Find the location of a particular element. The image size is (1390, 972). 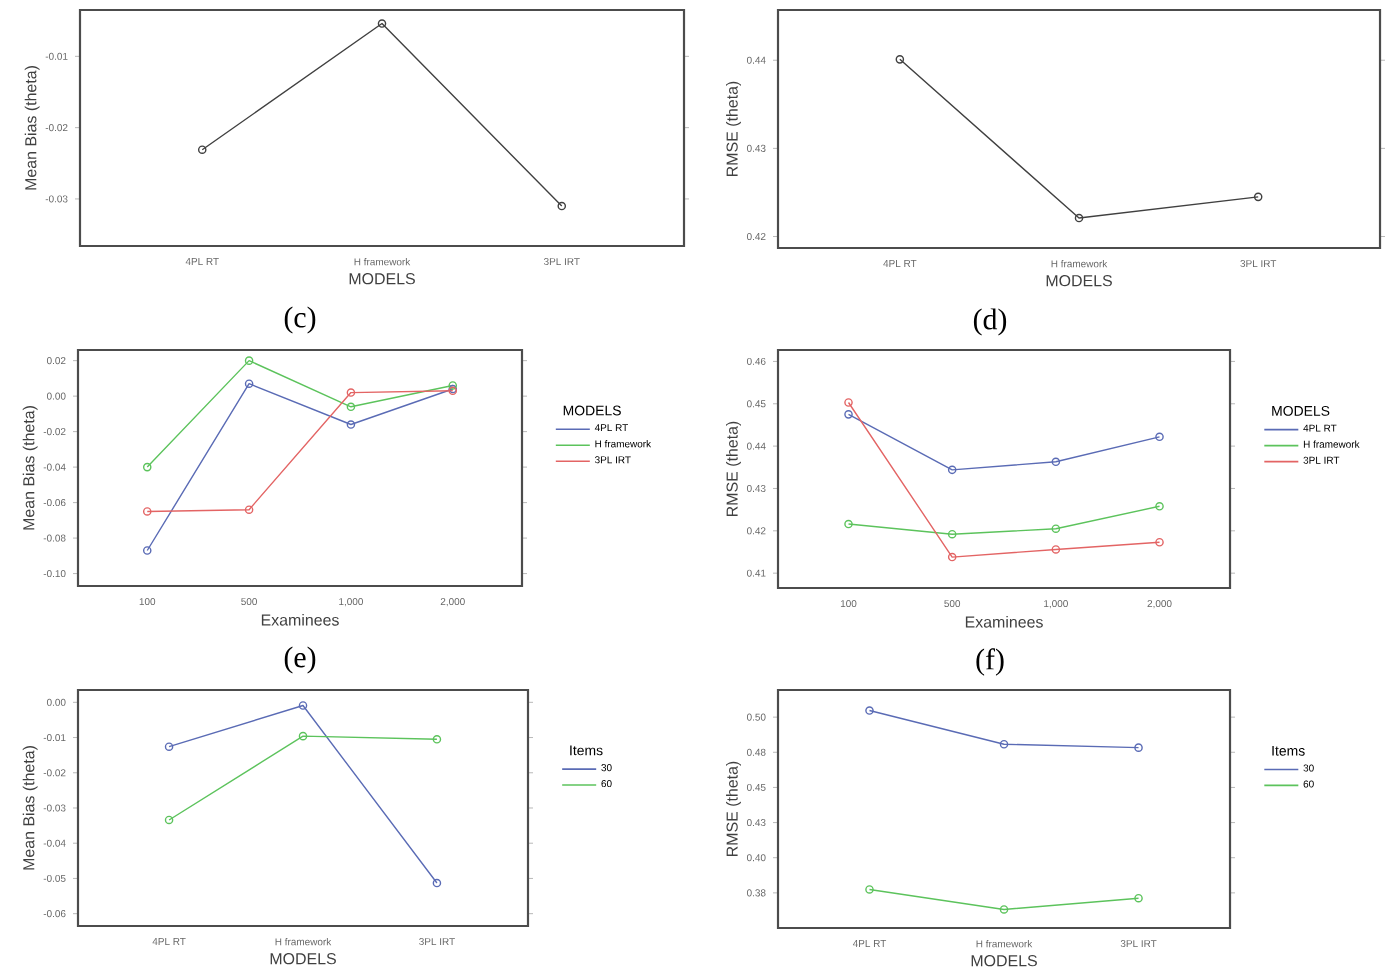

text: (e) is located at coordinates (300, 660).